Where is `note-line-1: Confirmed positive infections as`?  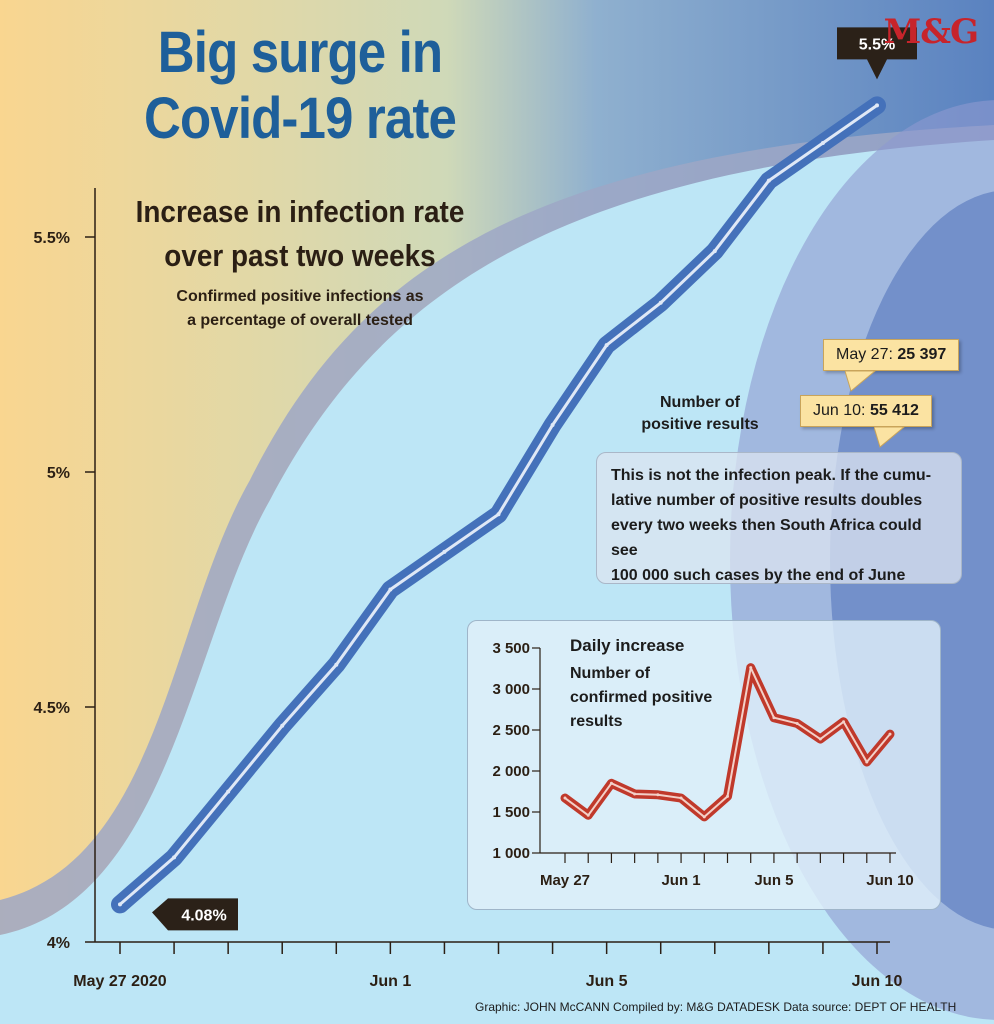
note-line-1: Confirmed positive infections as is located at coordinates (300, 296).